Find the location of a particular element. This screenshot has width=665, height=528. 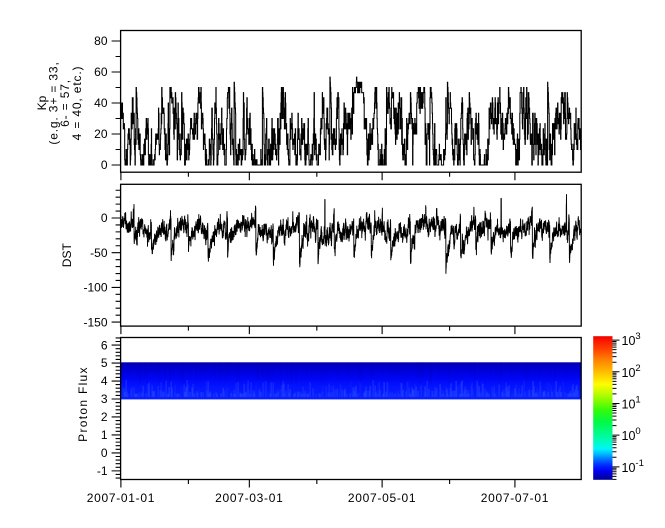

svg-text: 5 is located at coordinates (104, 363).